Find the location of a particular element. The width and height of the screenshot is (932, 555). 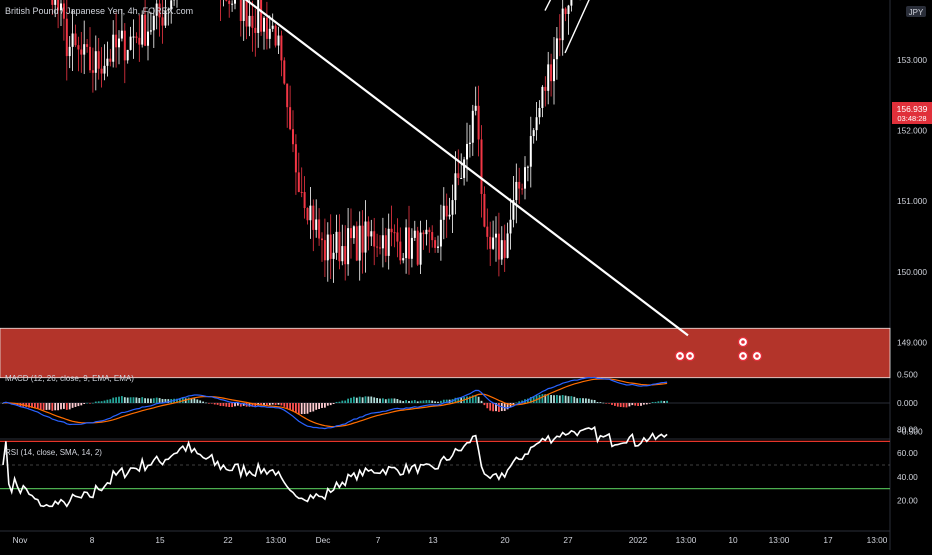

macd-label: MACD (12, 26, close, 9, EMA, EMA) is located at coordinates (69, 378).